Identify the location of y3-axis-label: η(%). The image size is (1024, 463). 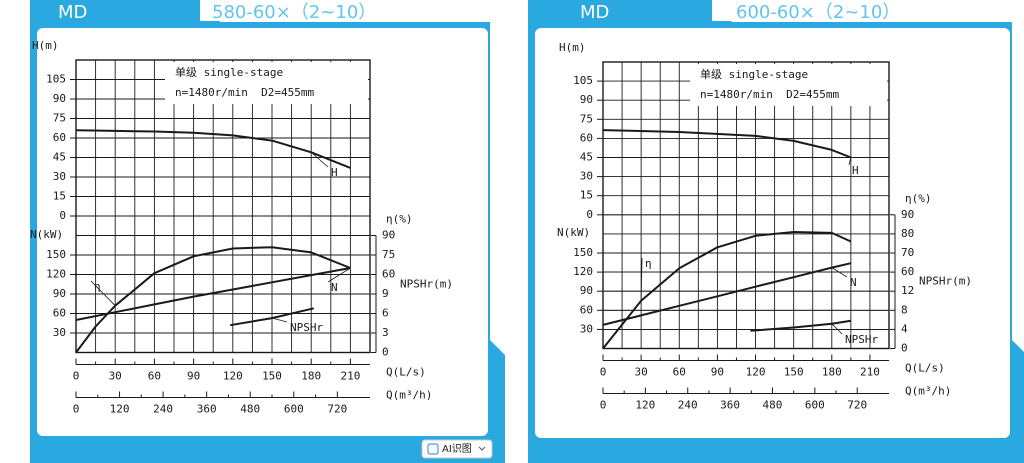
(918, 198).